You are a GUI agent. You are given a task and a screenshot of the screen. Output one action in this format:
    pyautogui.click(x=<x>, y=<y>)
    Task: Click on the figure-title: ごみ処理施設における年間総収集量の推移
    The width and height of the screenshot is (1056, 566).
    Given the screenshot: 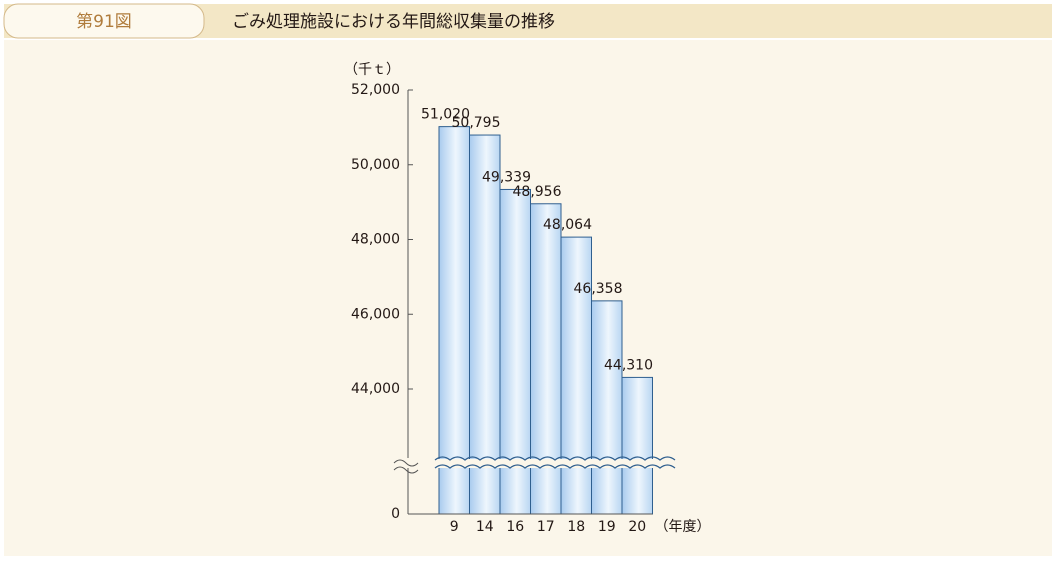 What is the action you would take?
    pyautogui.click(x=393, y=22)
    